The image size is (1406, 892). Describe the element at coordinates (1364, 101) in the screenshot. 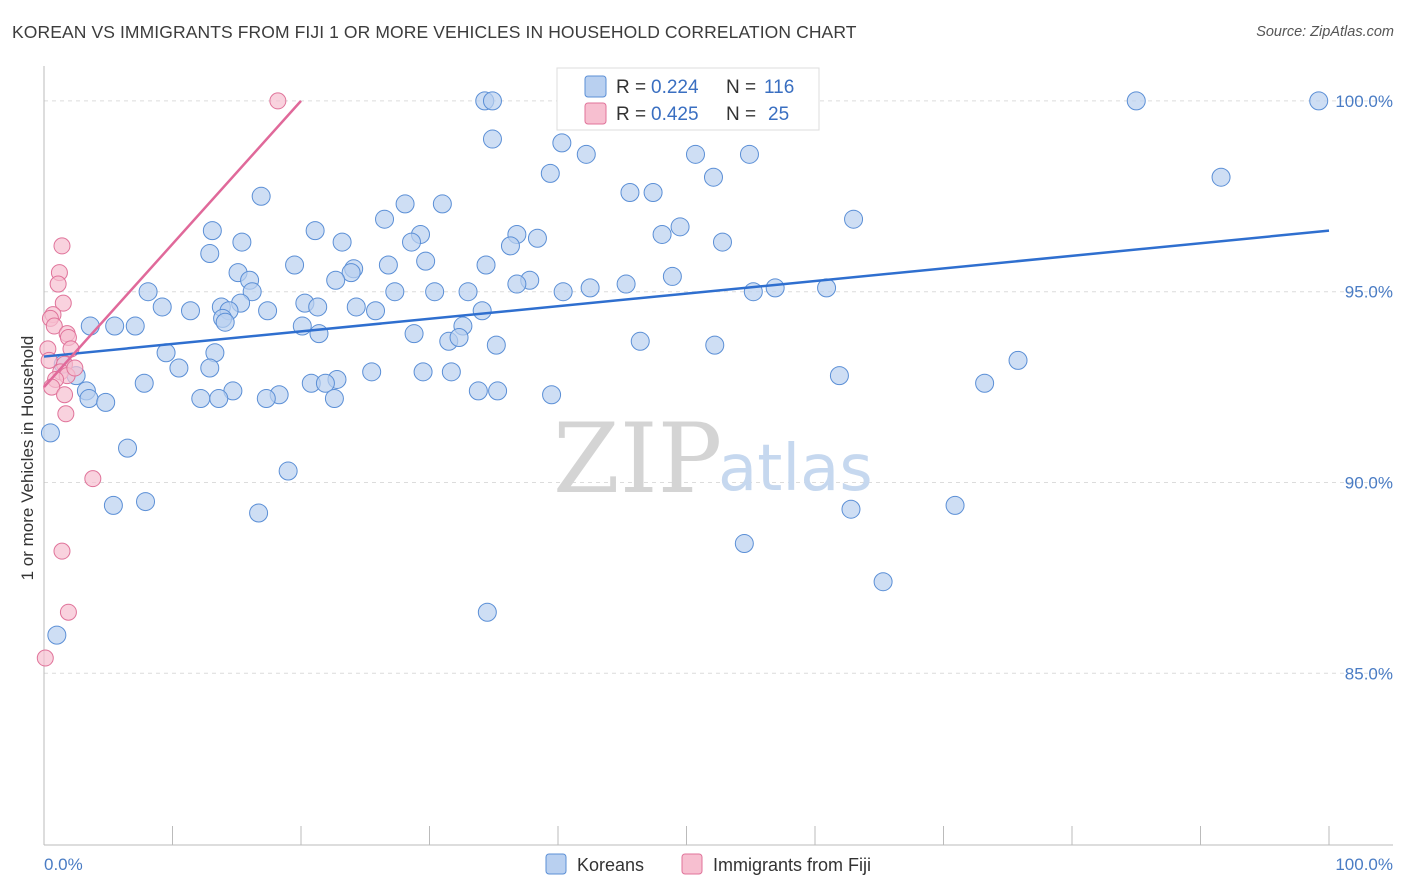

I see `y-tick-label: 100.0%` at that location.